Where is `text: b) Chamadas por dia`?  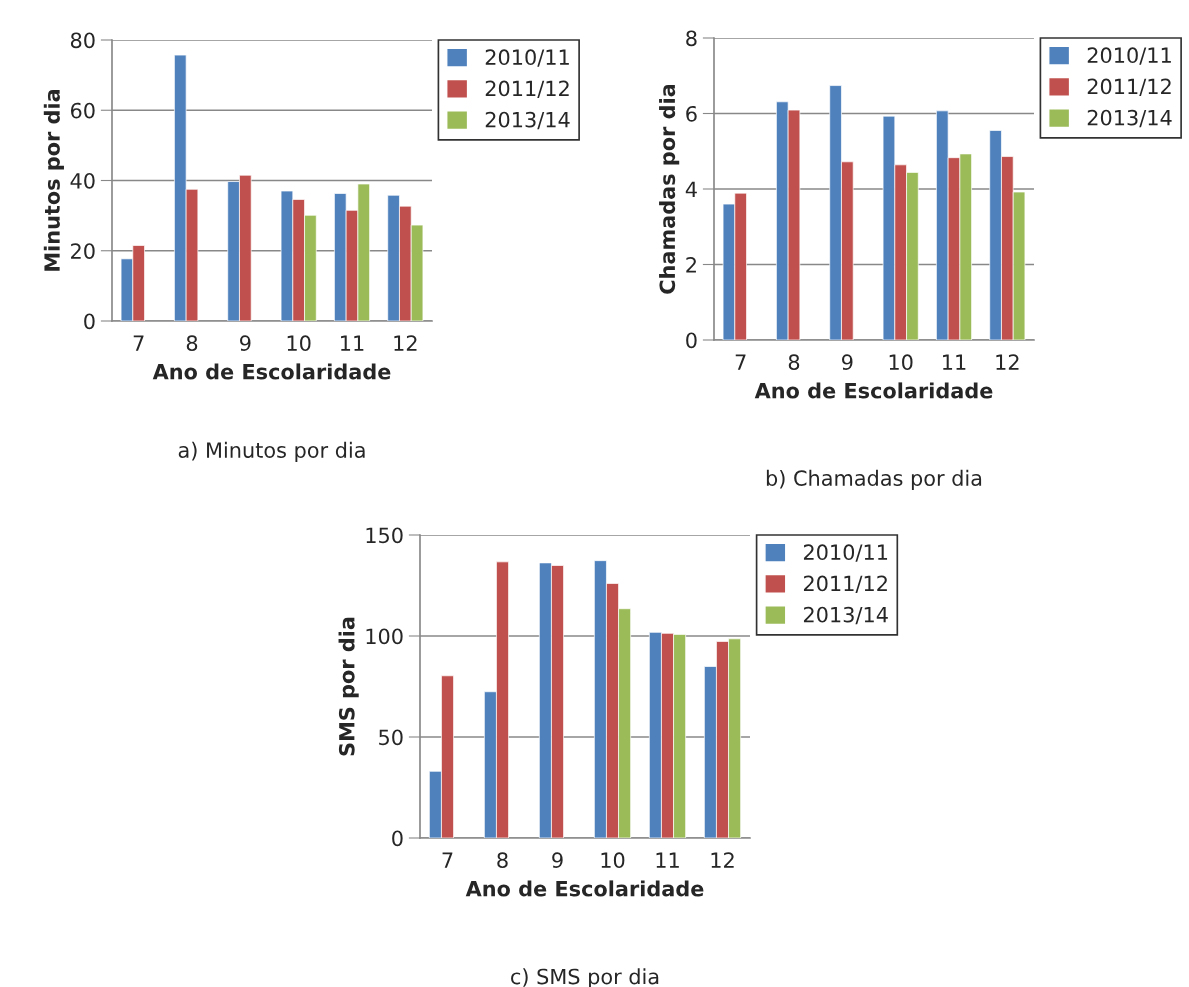 text: b) Chamadas por dia is located at coordinates (874, 480).